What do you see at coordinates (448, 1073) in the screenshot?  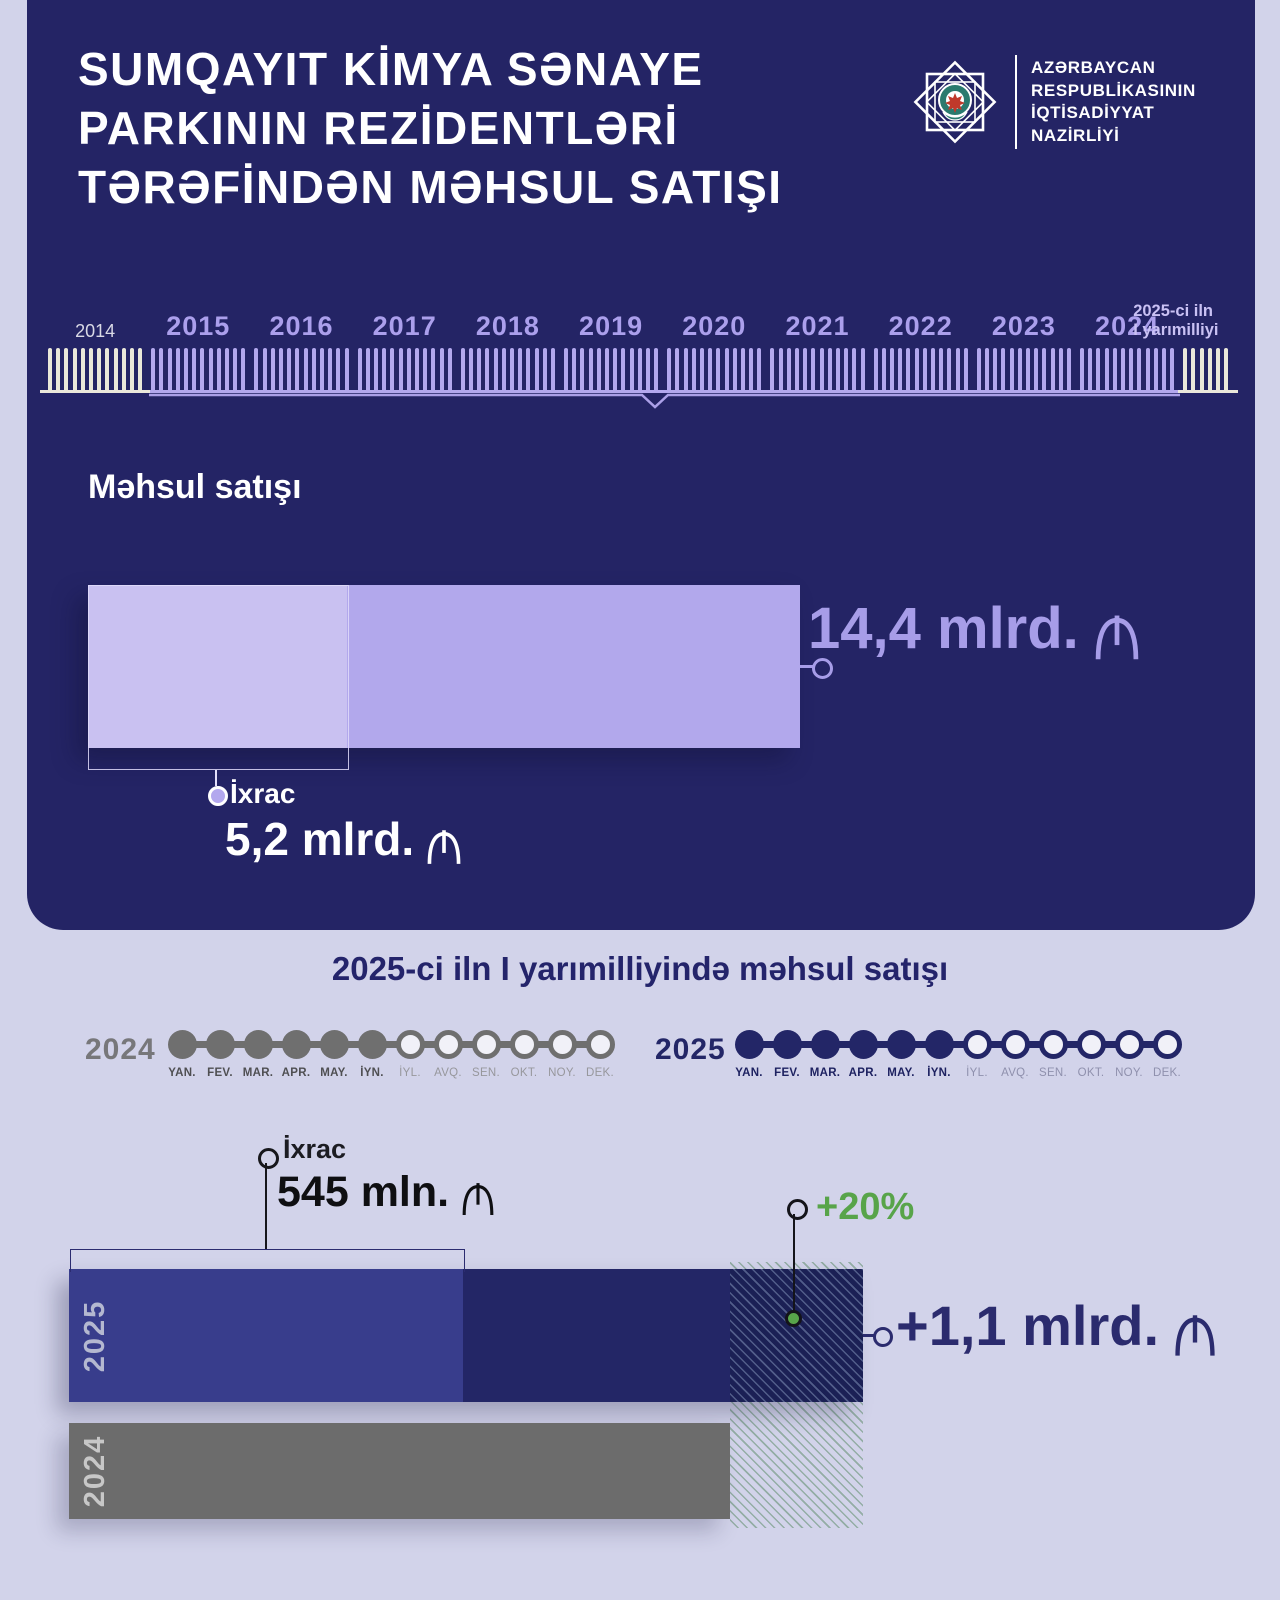 I see `month-label: AVQ.` at bounding box center [448, 1073].